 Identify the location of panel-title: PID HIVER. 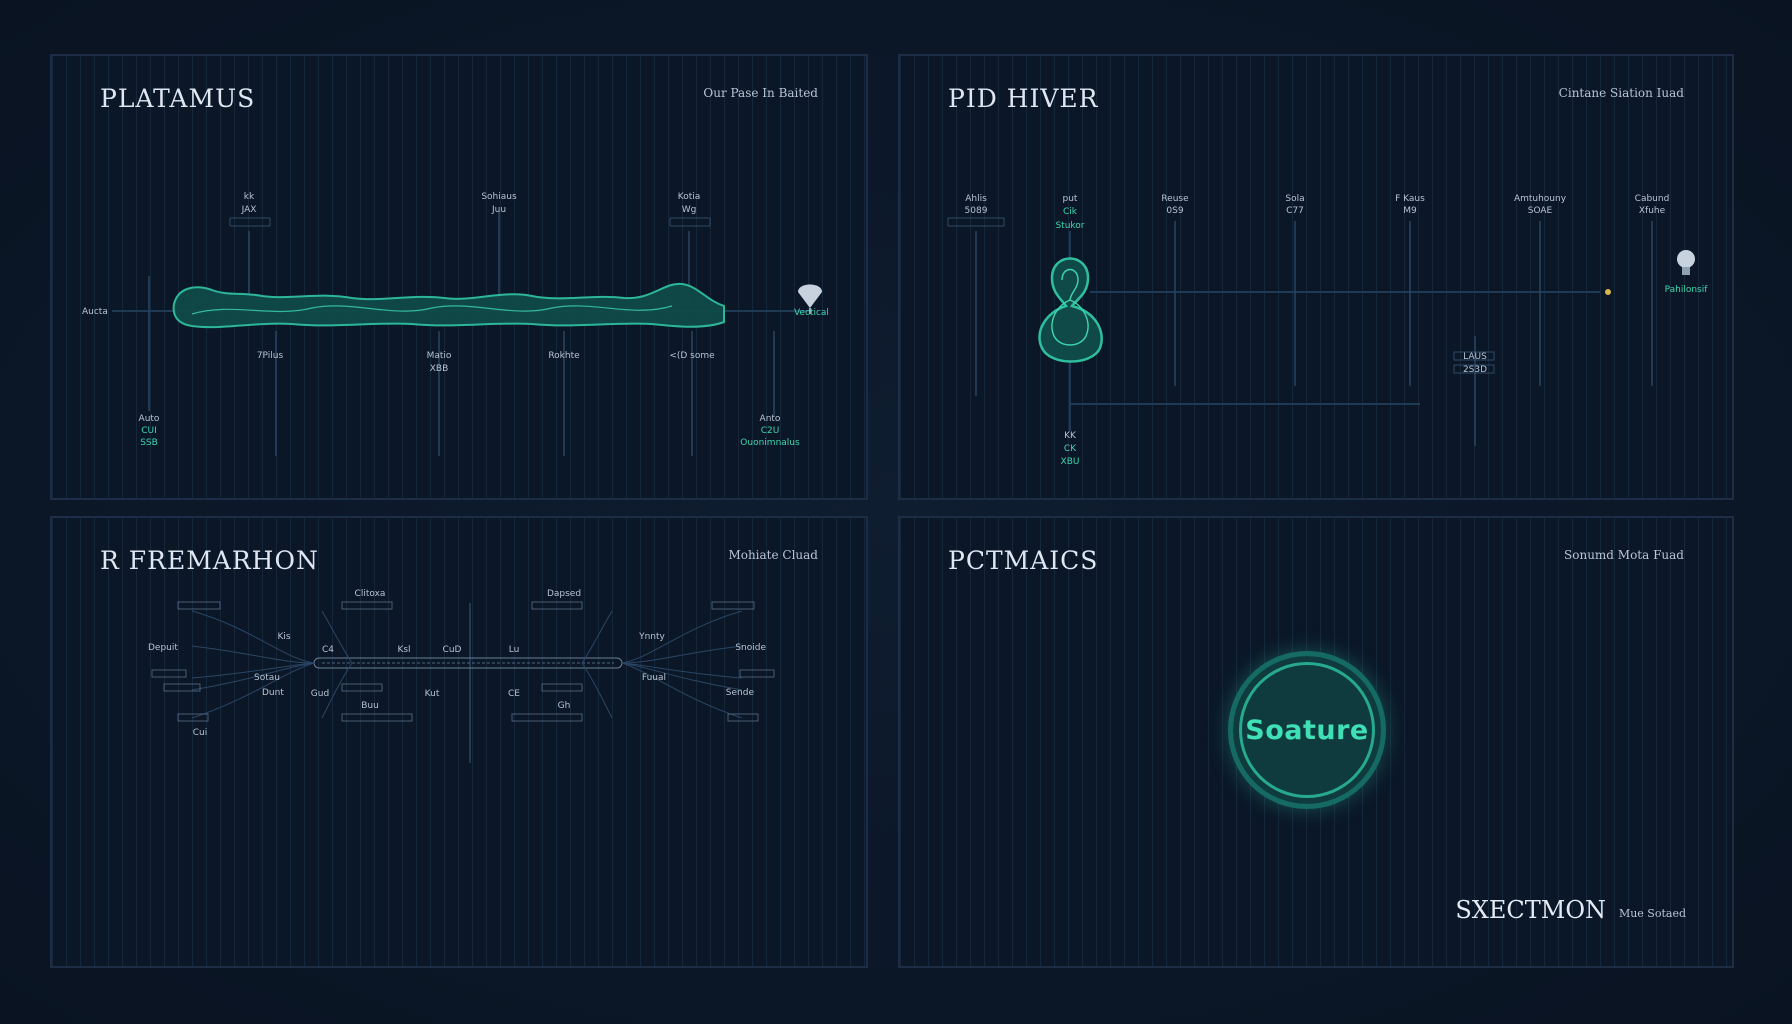
(1023, 98).